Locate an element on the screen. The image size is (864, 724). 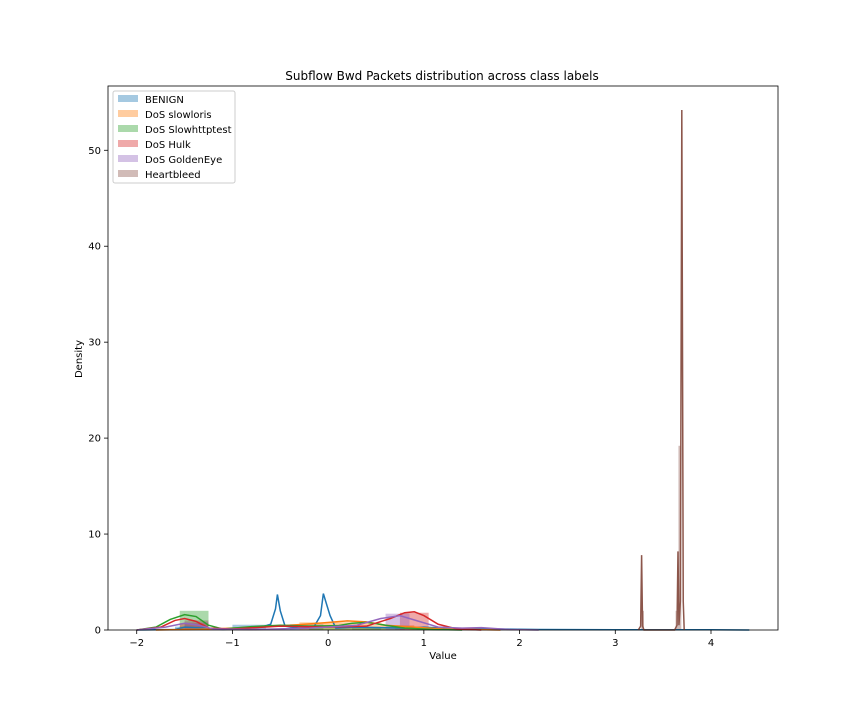
legend-item-dos-slowhttptest: DoS Slowhttptest is located at coordinates (175, 130).